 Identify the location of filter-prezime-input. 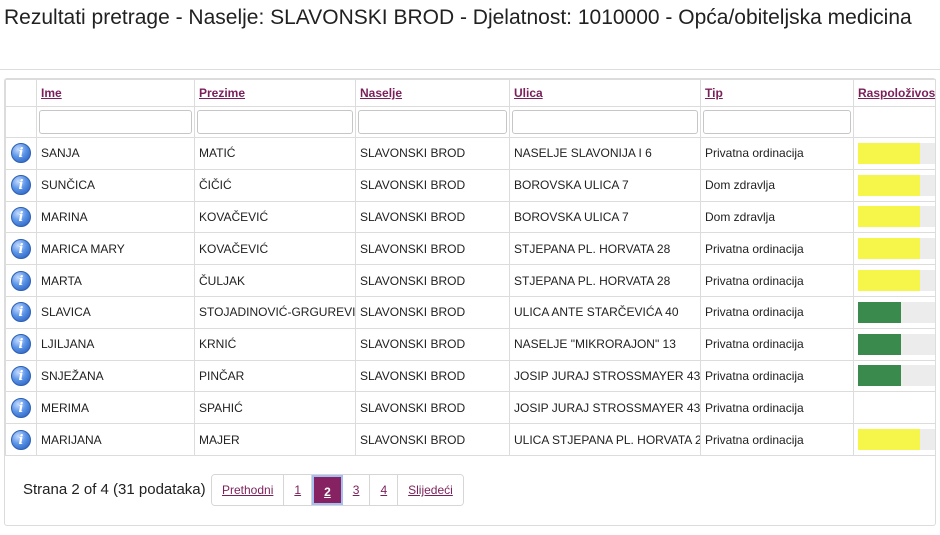
(275, 122).